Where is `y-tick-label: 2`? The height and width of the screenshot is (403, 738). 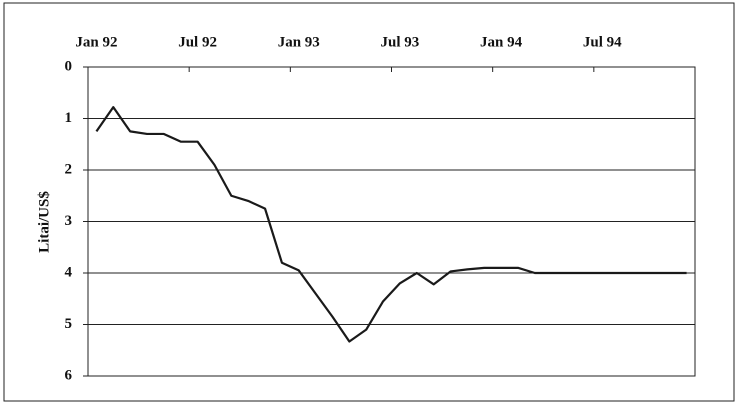
y-tick-label: 2 is located at coordinates (69, 169).